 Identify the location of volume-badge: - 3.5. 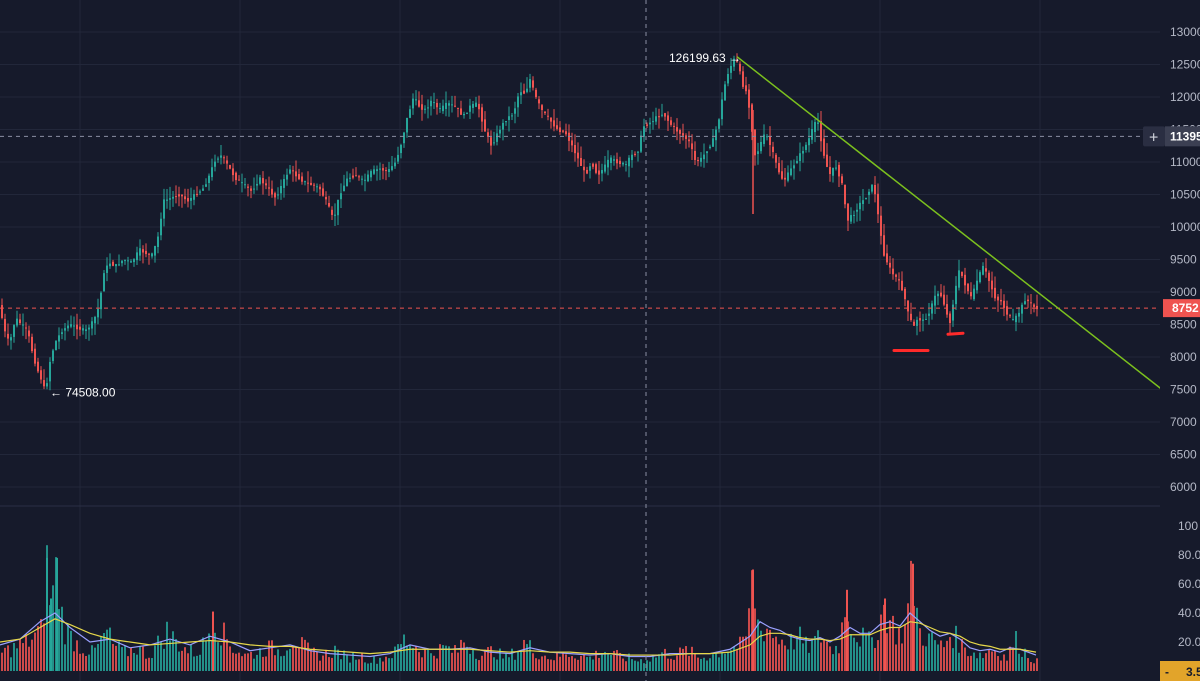
(1180, 671).